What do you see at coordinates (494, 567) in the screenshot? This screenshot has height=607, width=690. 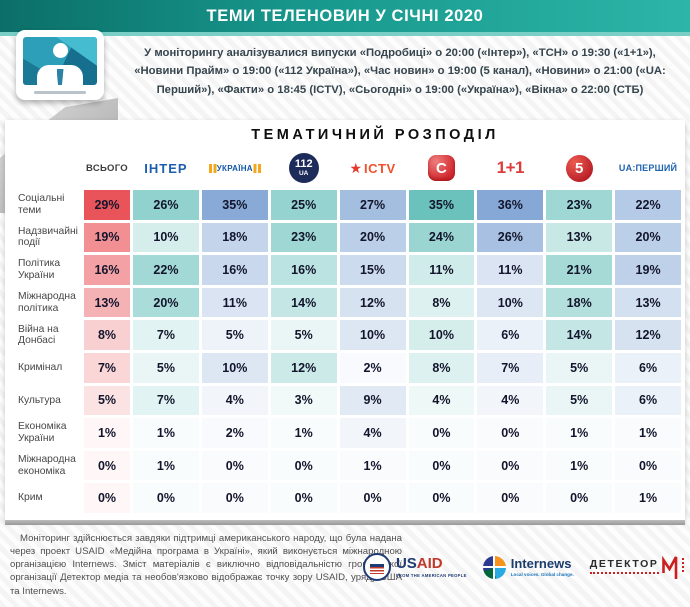 I see `internews-globe-icon` at bounding box center [494, 567].